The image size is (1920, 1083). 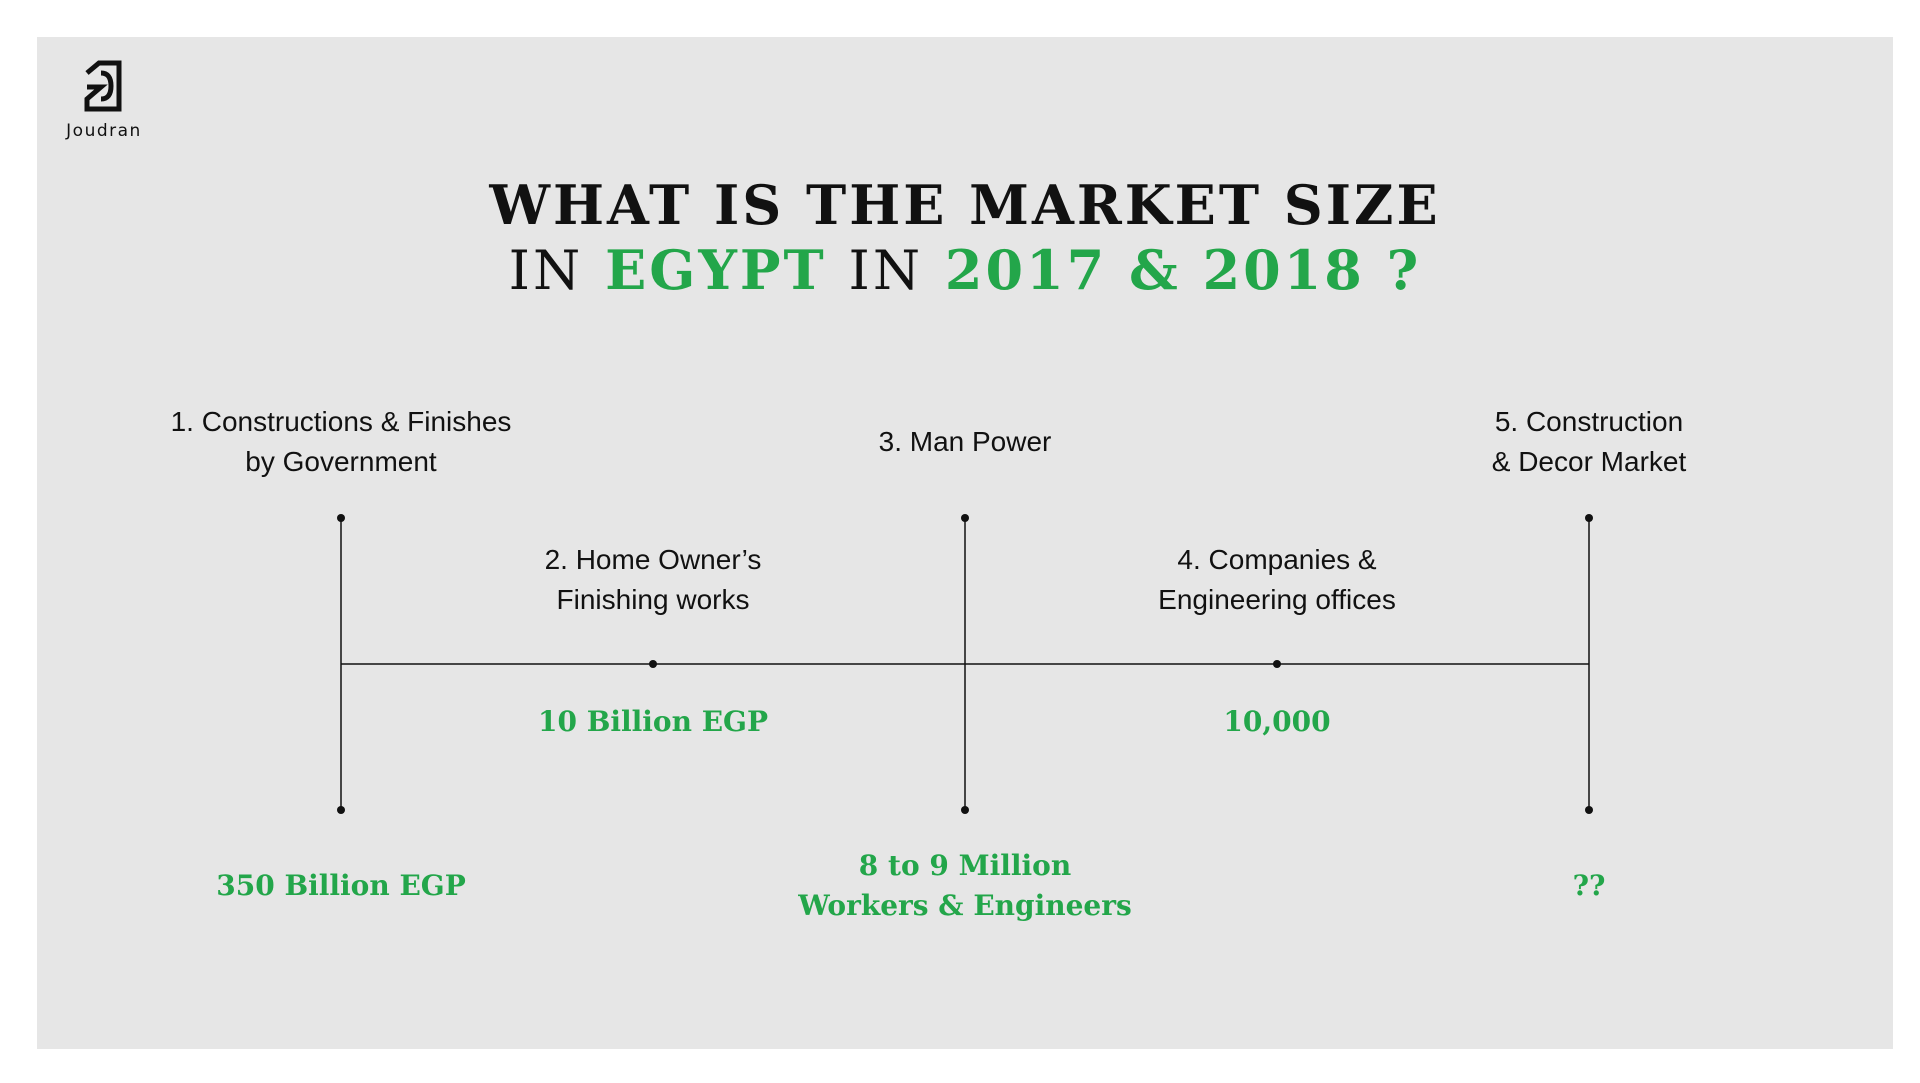 What do you see at coordinates (965, 810) in the screenshot?
I see `timeline-dot-3-bottom` at bounding box center [965, 810].